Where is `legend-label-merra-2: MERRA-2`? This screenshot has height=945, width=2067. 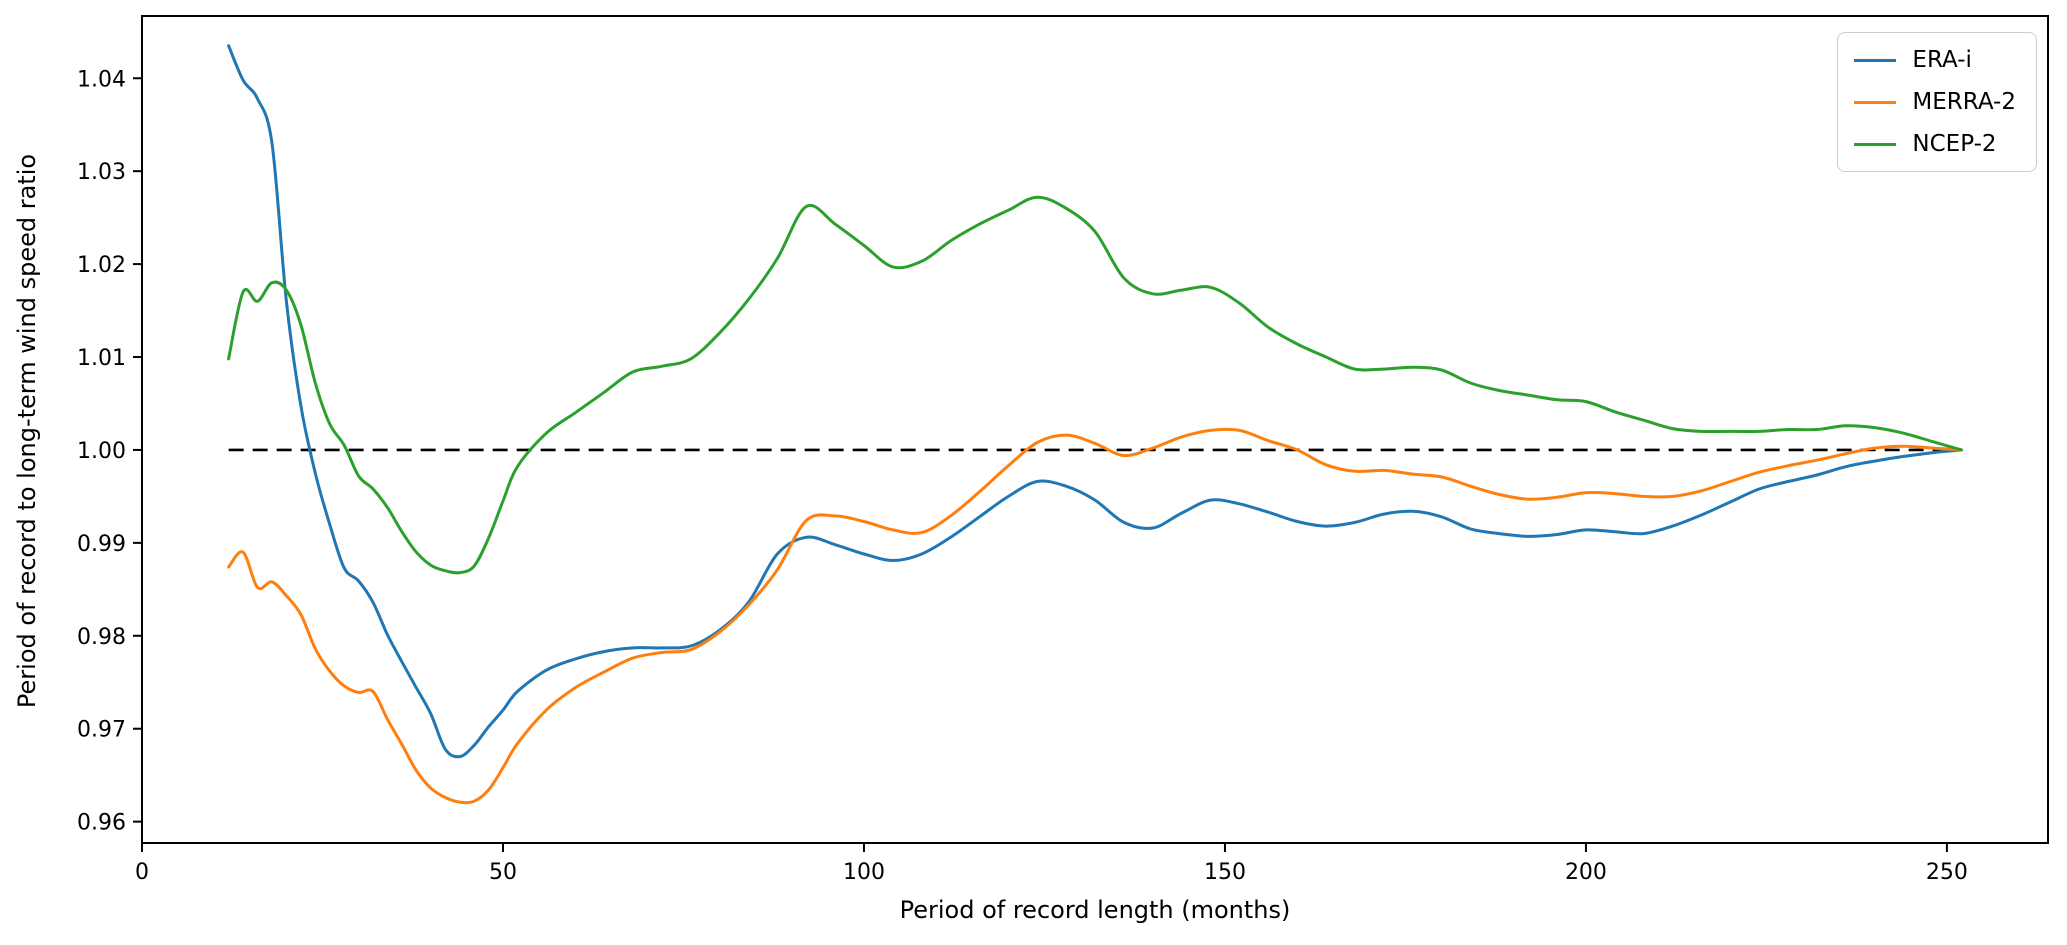
legend-label-merra-2: MERRA-2 is located at coordinates (1964, 102).